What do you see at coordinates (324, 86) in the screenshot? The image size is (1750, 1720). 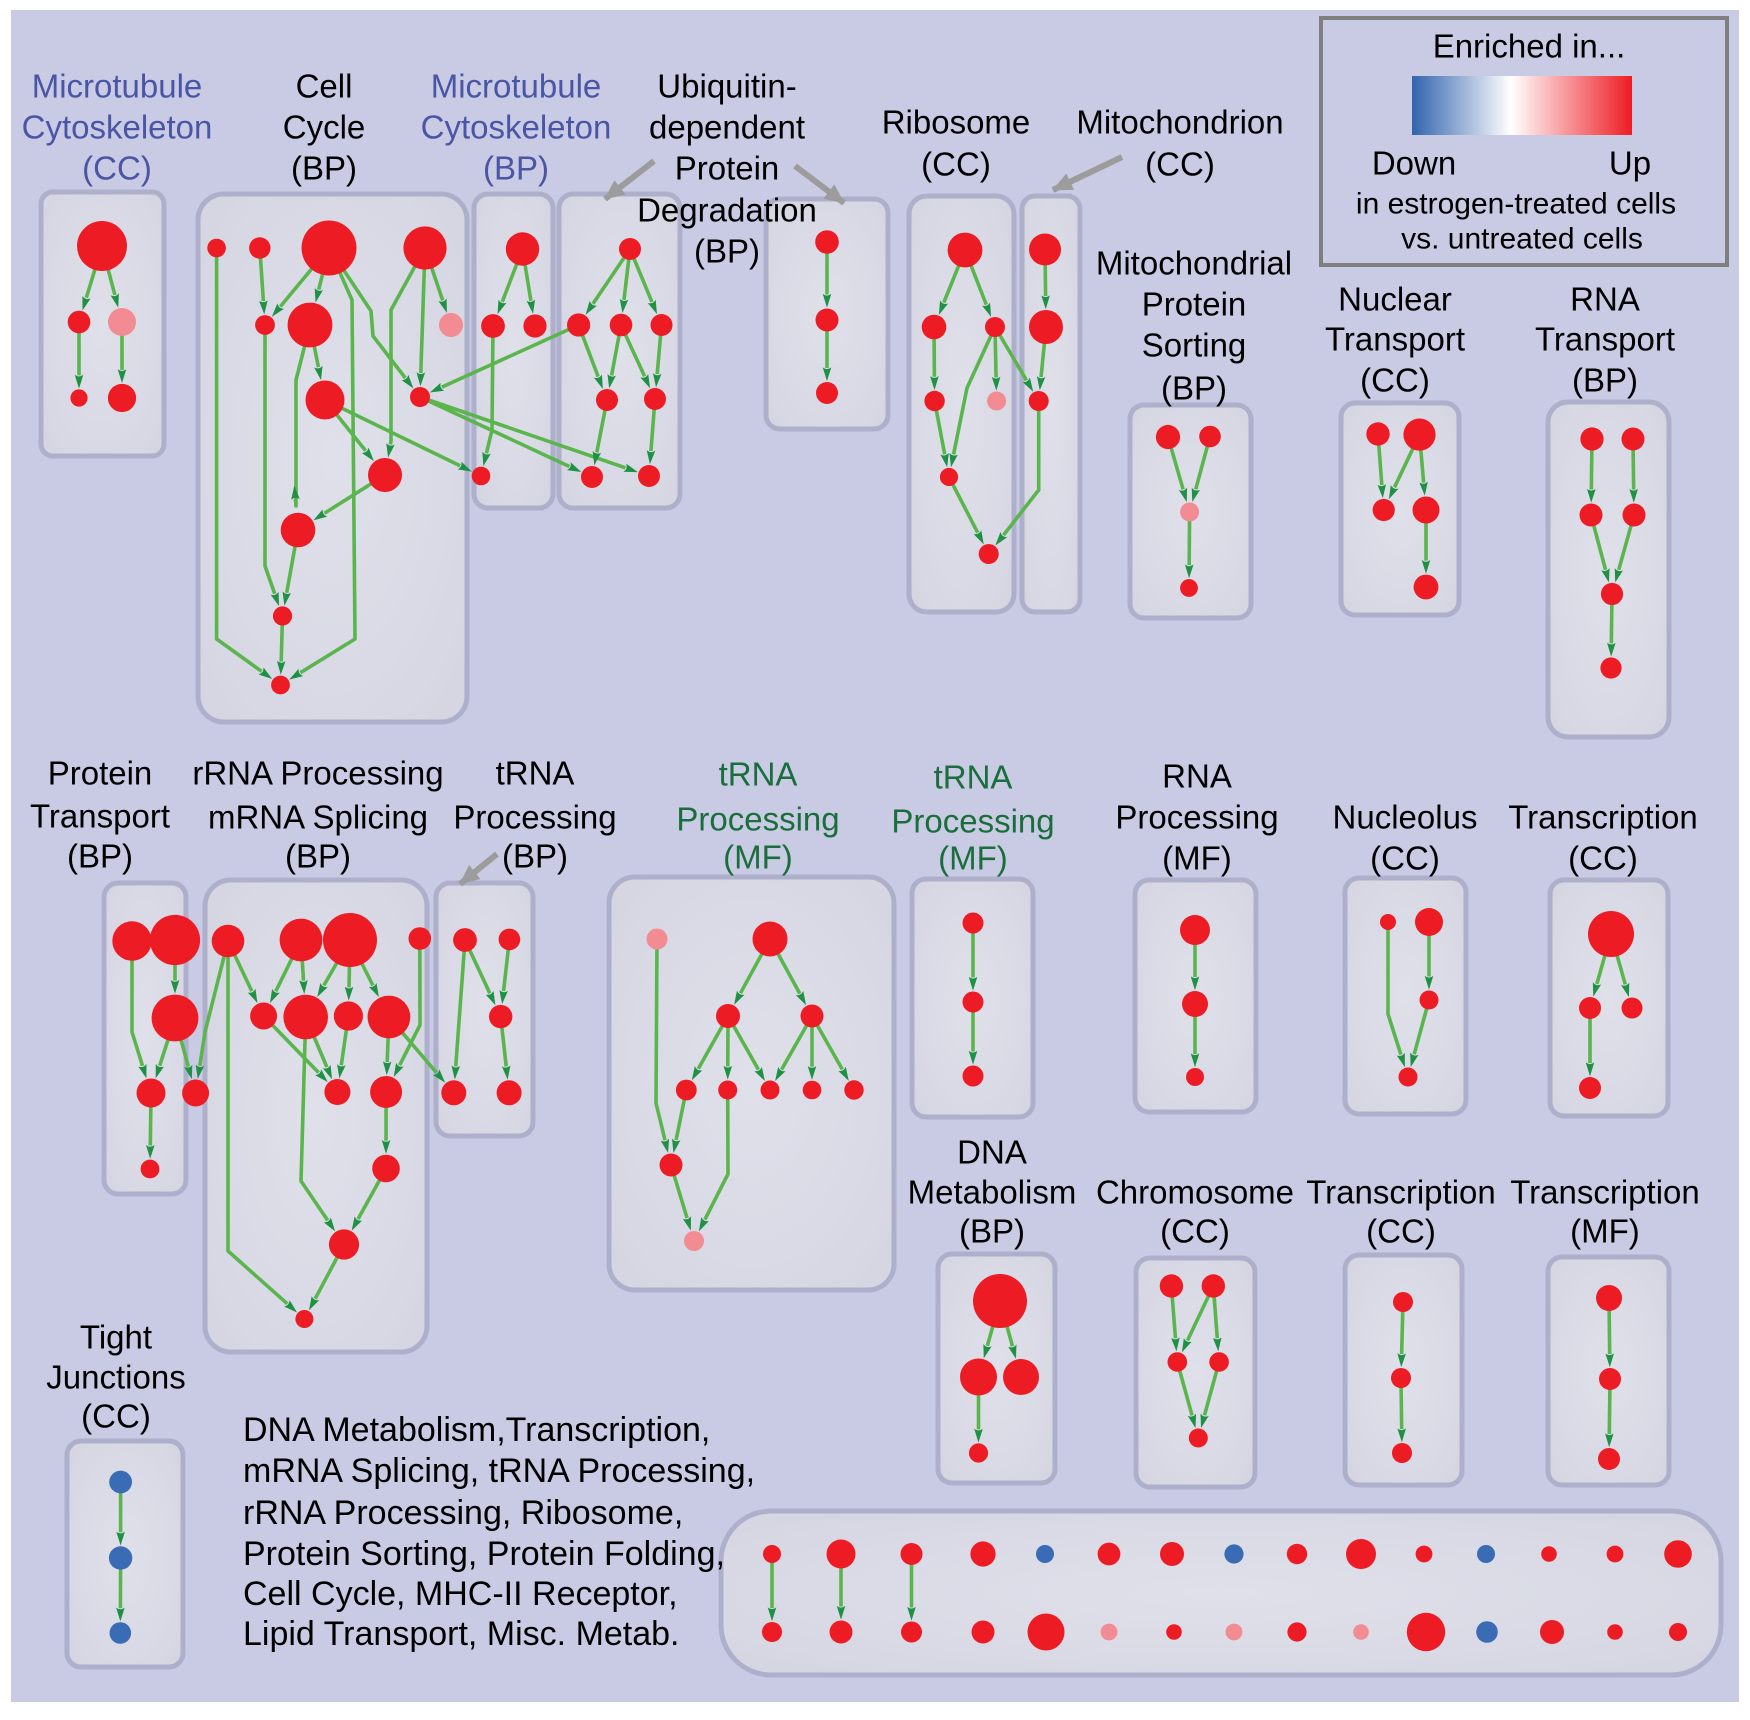 I see `svg-text: Cell` at bounding box center [324, 86].